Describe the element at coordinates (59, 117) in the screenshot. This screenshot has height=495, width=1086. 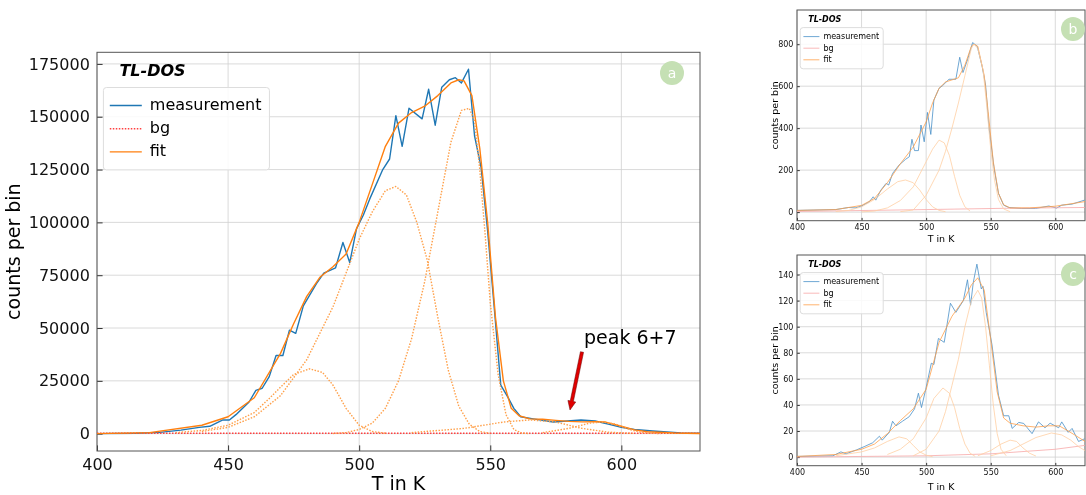
I see `y-tick-label: 150000` at that location.